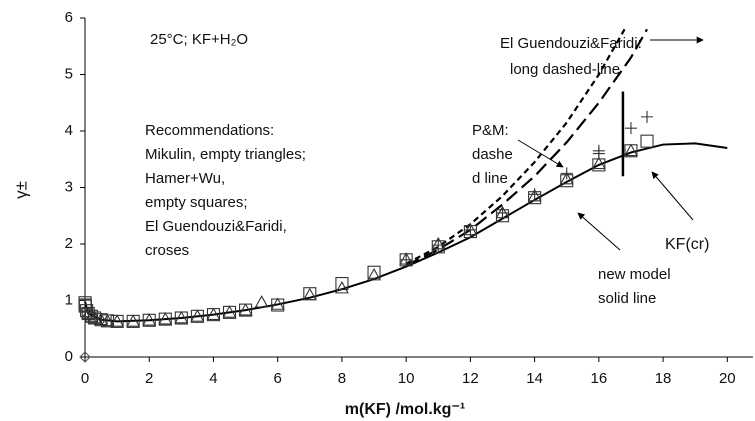 The width and height of the screenshot is (755, 421). I want to click on annotation: Mikulin, empty triangles;, so click(225, 154).